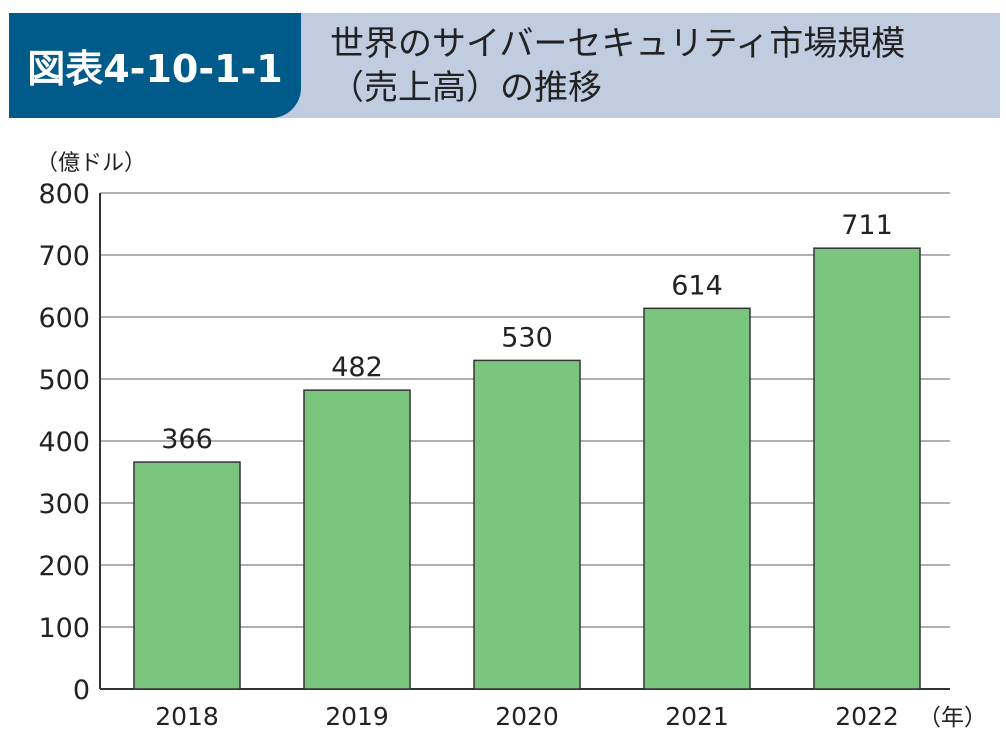  I want to click on chart-title: 世界のサイバーセキュリティ市場規模 （売上高）の推移, so click(660, 66).